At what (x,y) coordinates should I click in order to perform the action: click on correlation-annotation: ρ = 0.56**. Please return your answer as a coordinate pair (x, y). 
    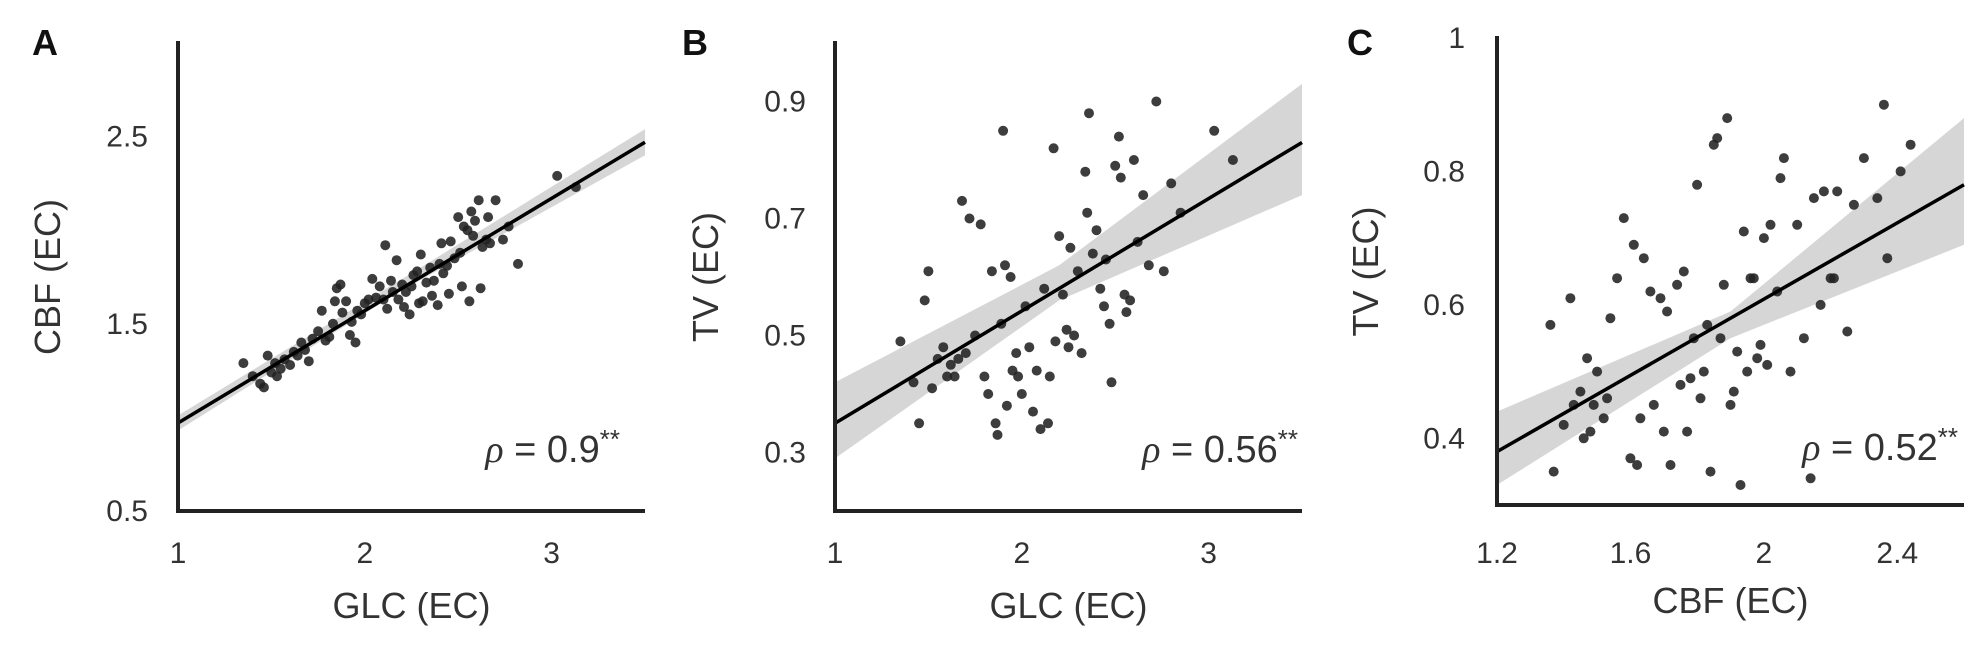
    Looking at the image, I should click on (1219, 447).